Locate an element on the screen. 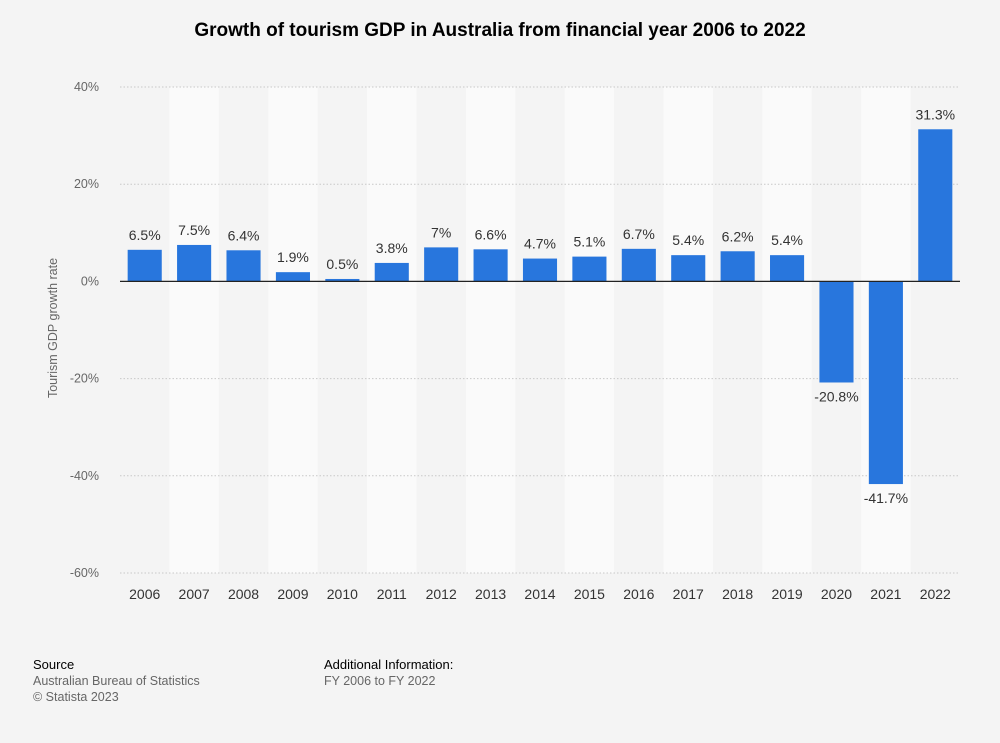 The image size is (1000, 743). additional-info-heading: Additional Information: is located at coordinates (389, 664).